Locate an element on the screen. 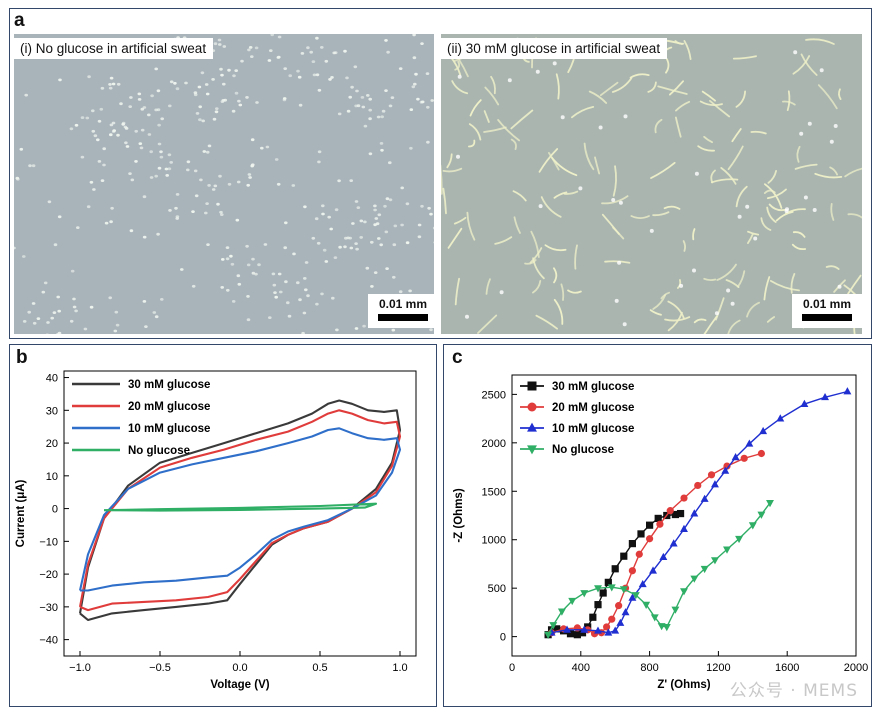 The image size is (880, 715). legend-marker-10-mm-glucose is located at coordinates (532, 427).